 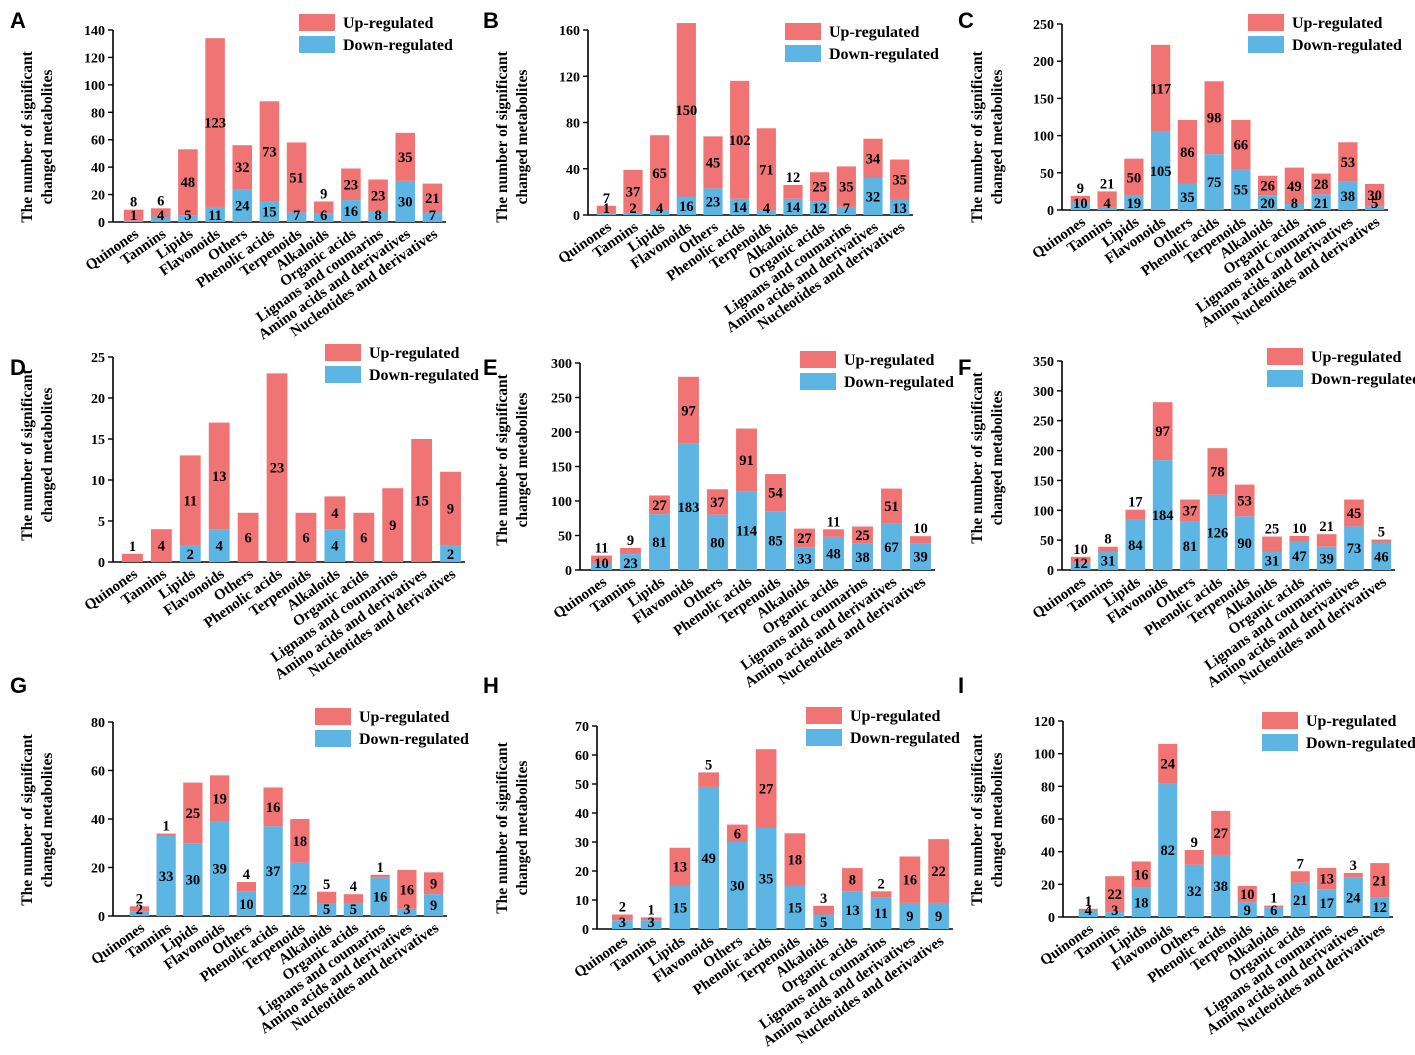 What do you see at coordinates (651, 923) in the screenshot?
I see `value-label-down: 3` at bounding box center [651, 923].